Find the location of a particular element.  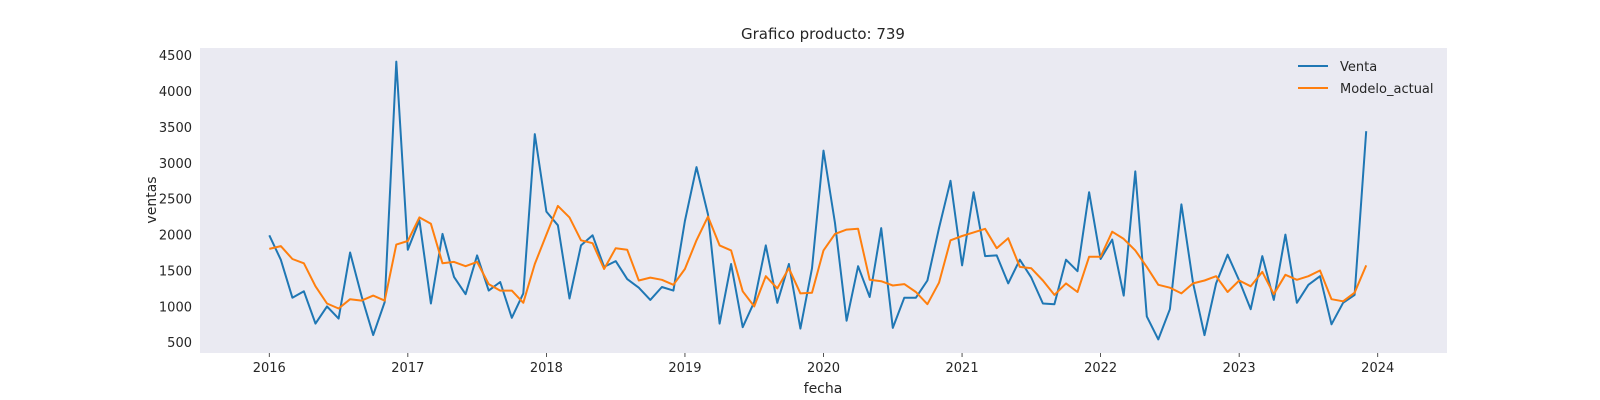

y-tick-label: 500 is located at coordinates (179, 343).